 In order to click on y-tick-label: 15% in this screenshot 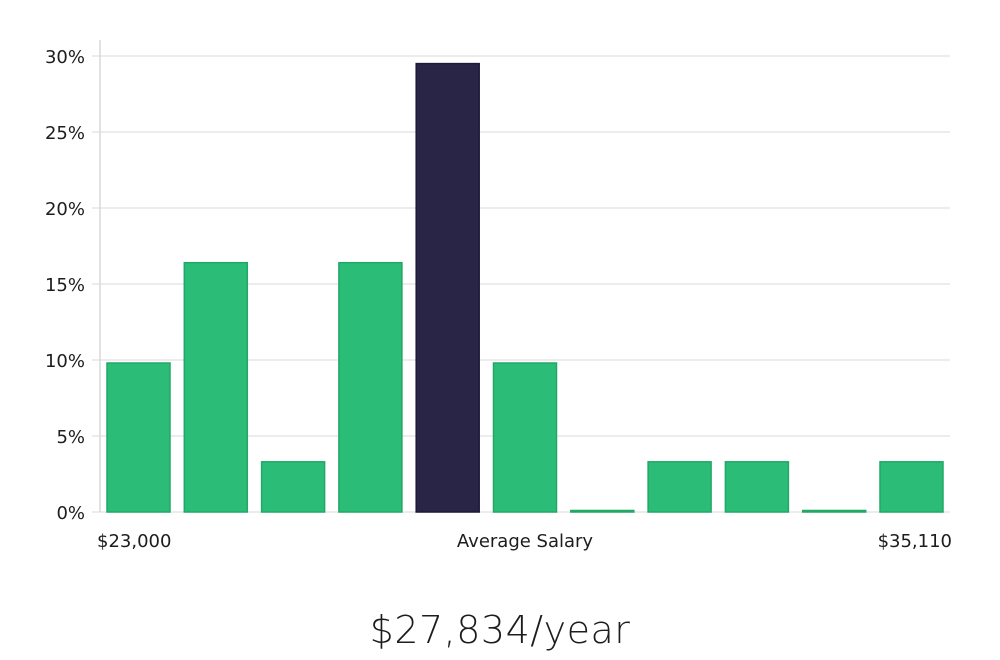, I will do `click(65, 285)`.